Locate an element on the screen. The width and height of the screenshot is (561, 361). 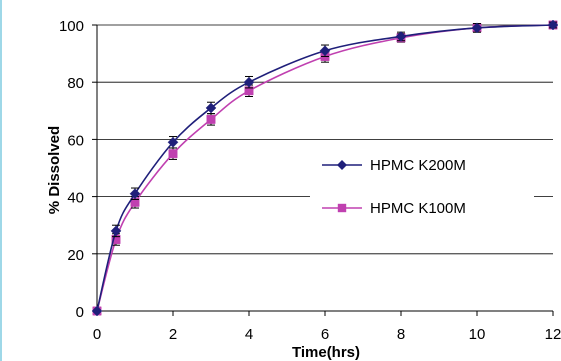
y-tick-label: 20 is located at coordinates (75, 255).